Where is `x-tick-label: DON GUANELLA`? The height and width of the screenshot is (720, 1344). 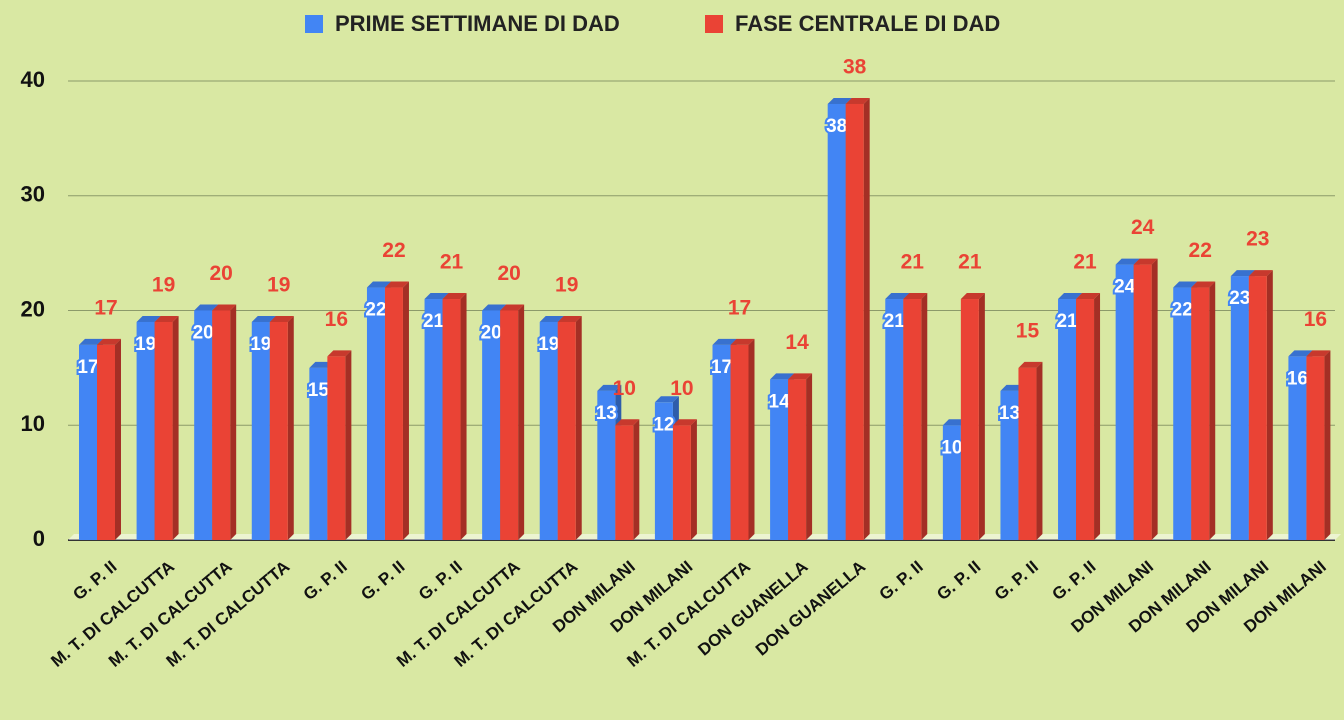 x-tick-label: DON GUANELLA is located at coordinates (810, 608).